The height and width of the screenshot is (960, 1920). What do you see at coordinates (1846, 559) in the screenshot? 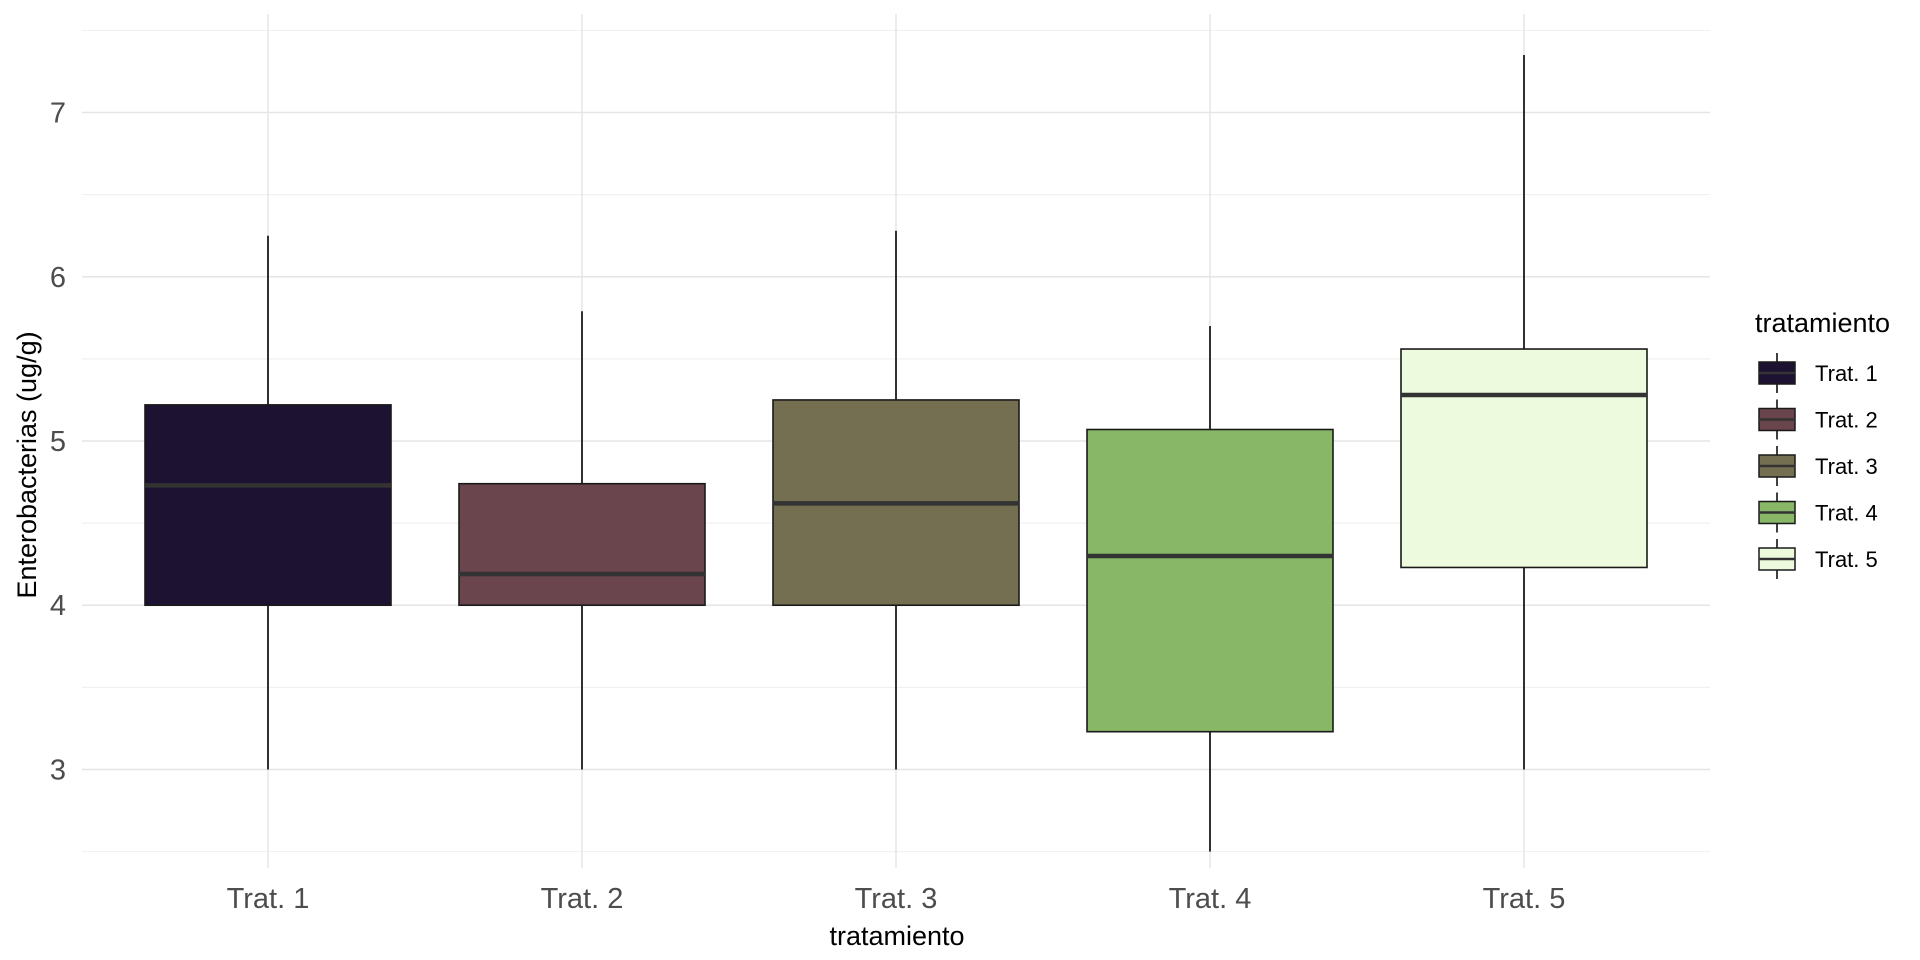
I see `legend-label: Trat. 5` at bounding box center [1846, 559].